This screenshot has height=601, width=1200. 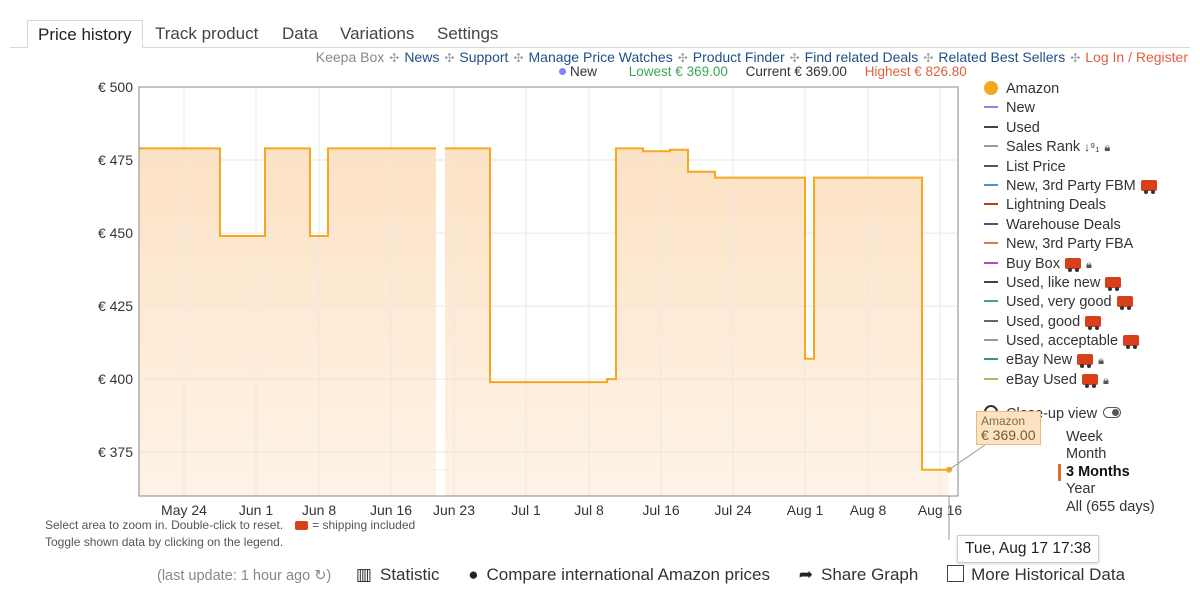 I want to click on find-related-deals-link: Find related Deals, so click(x=861, y=57).